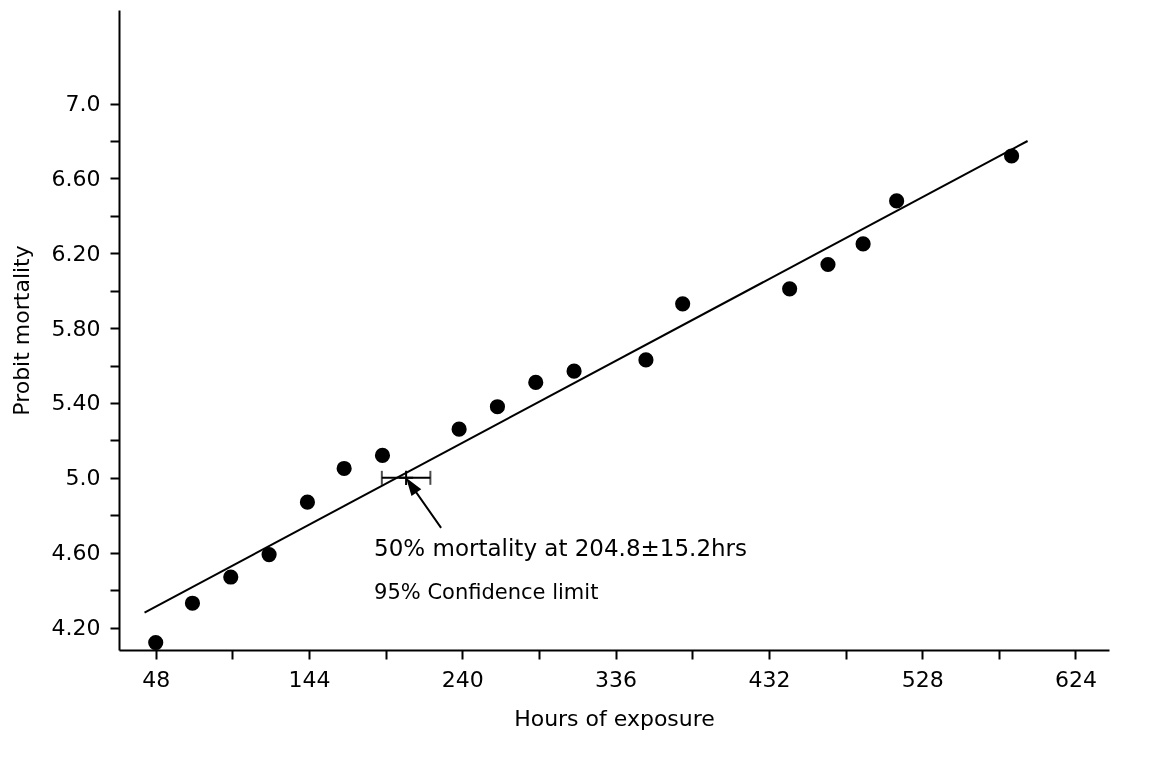 The height and width of the screenshot is (771, 1174). Describe the element at coordinates (83, 478) in the screenshot. I see `y-tick-label: 5.0` at that location.